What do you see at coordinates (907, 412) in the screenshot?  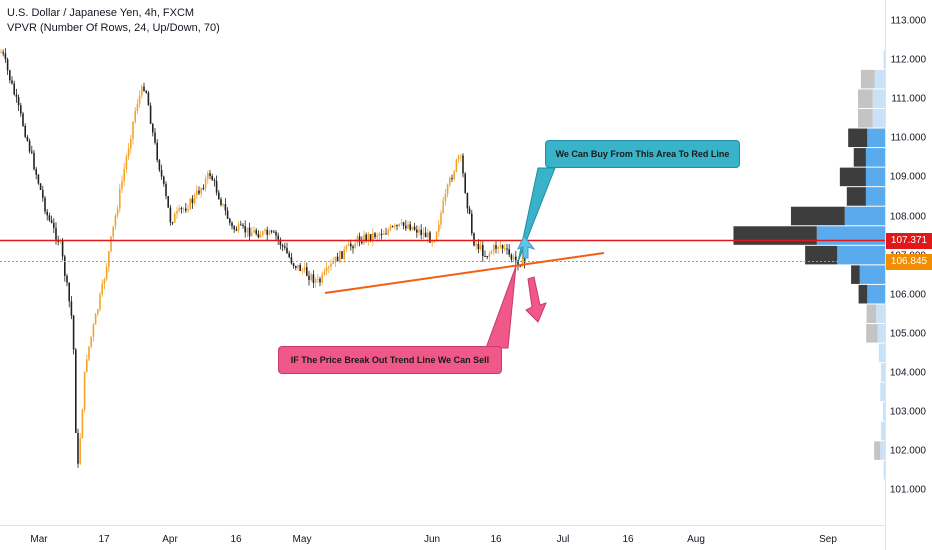 I see `price-tick: 103.000` at bounding box center [907, 412].